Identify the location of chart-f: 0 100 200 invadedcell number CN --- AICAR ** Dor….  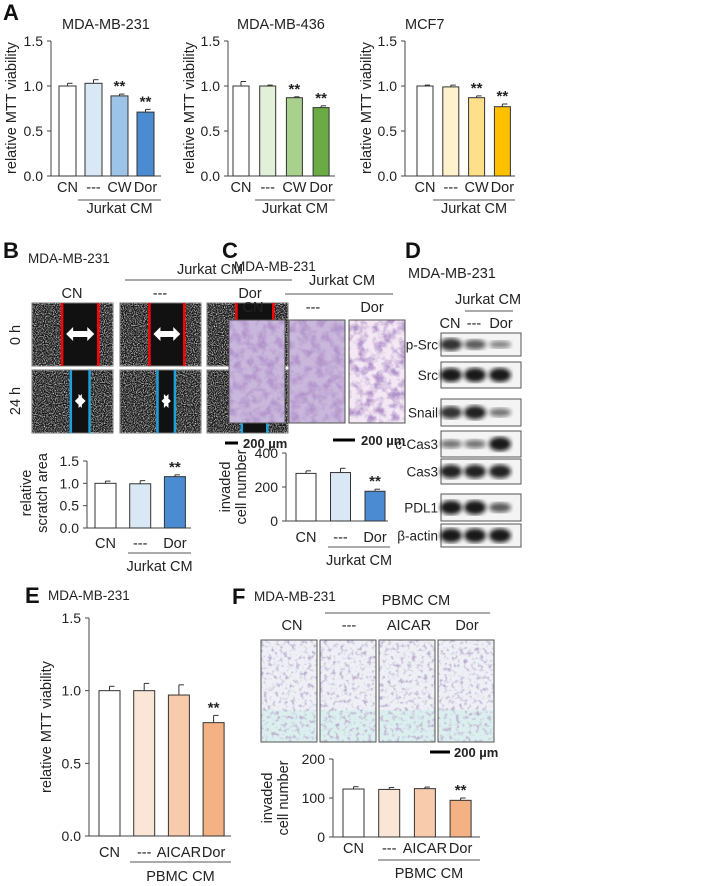
(370, 816).